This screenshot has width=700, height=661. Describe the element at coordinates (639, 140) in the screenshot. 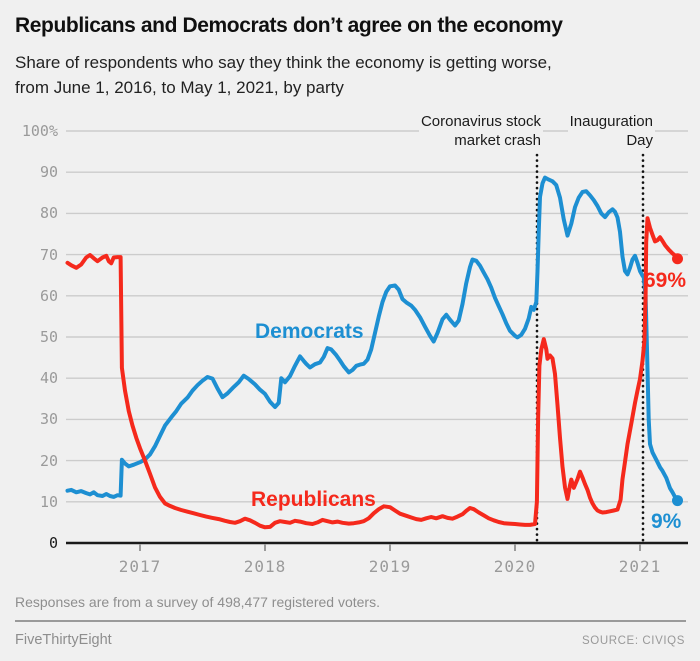

I see `annotation-line: Day` at that location.